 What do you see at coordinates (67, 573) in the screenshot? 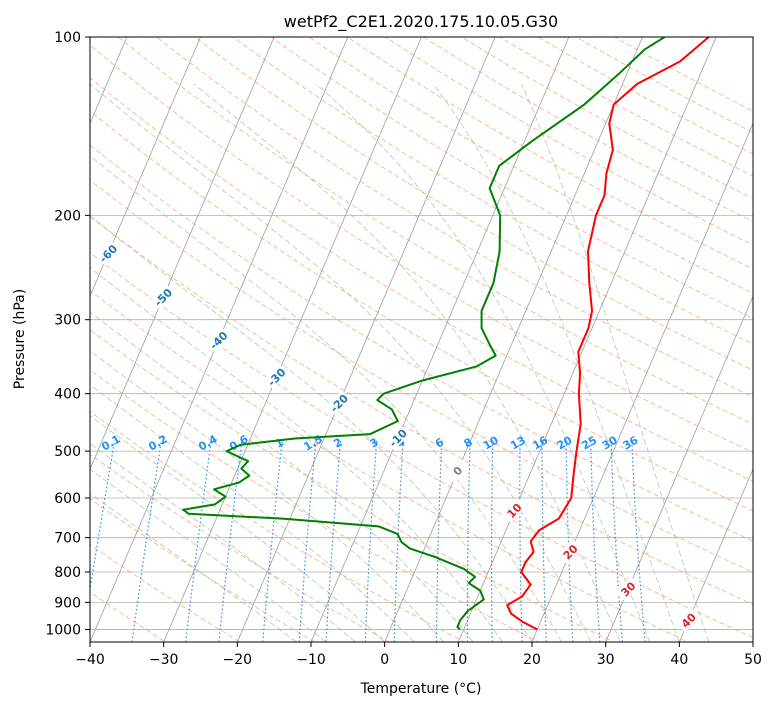
I see `y-tick-label: 800` at bounding box center [67, 573].